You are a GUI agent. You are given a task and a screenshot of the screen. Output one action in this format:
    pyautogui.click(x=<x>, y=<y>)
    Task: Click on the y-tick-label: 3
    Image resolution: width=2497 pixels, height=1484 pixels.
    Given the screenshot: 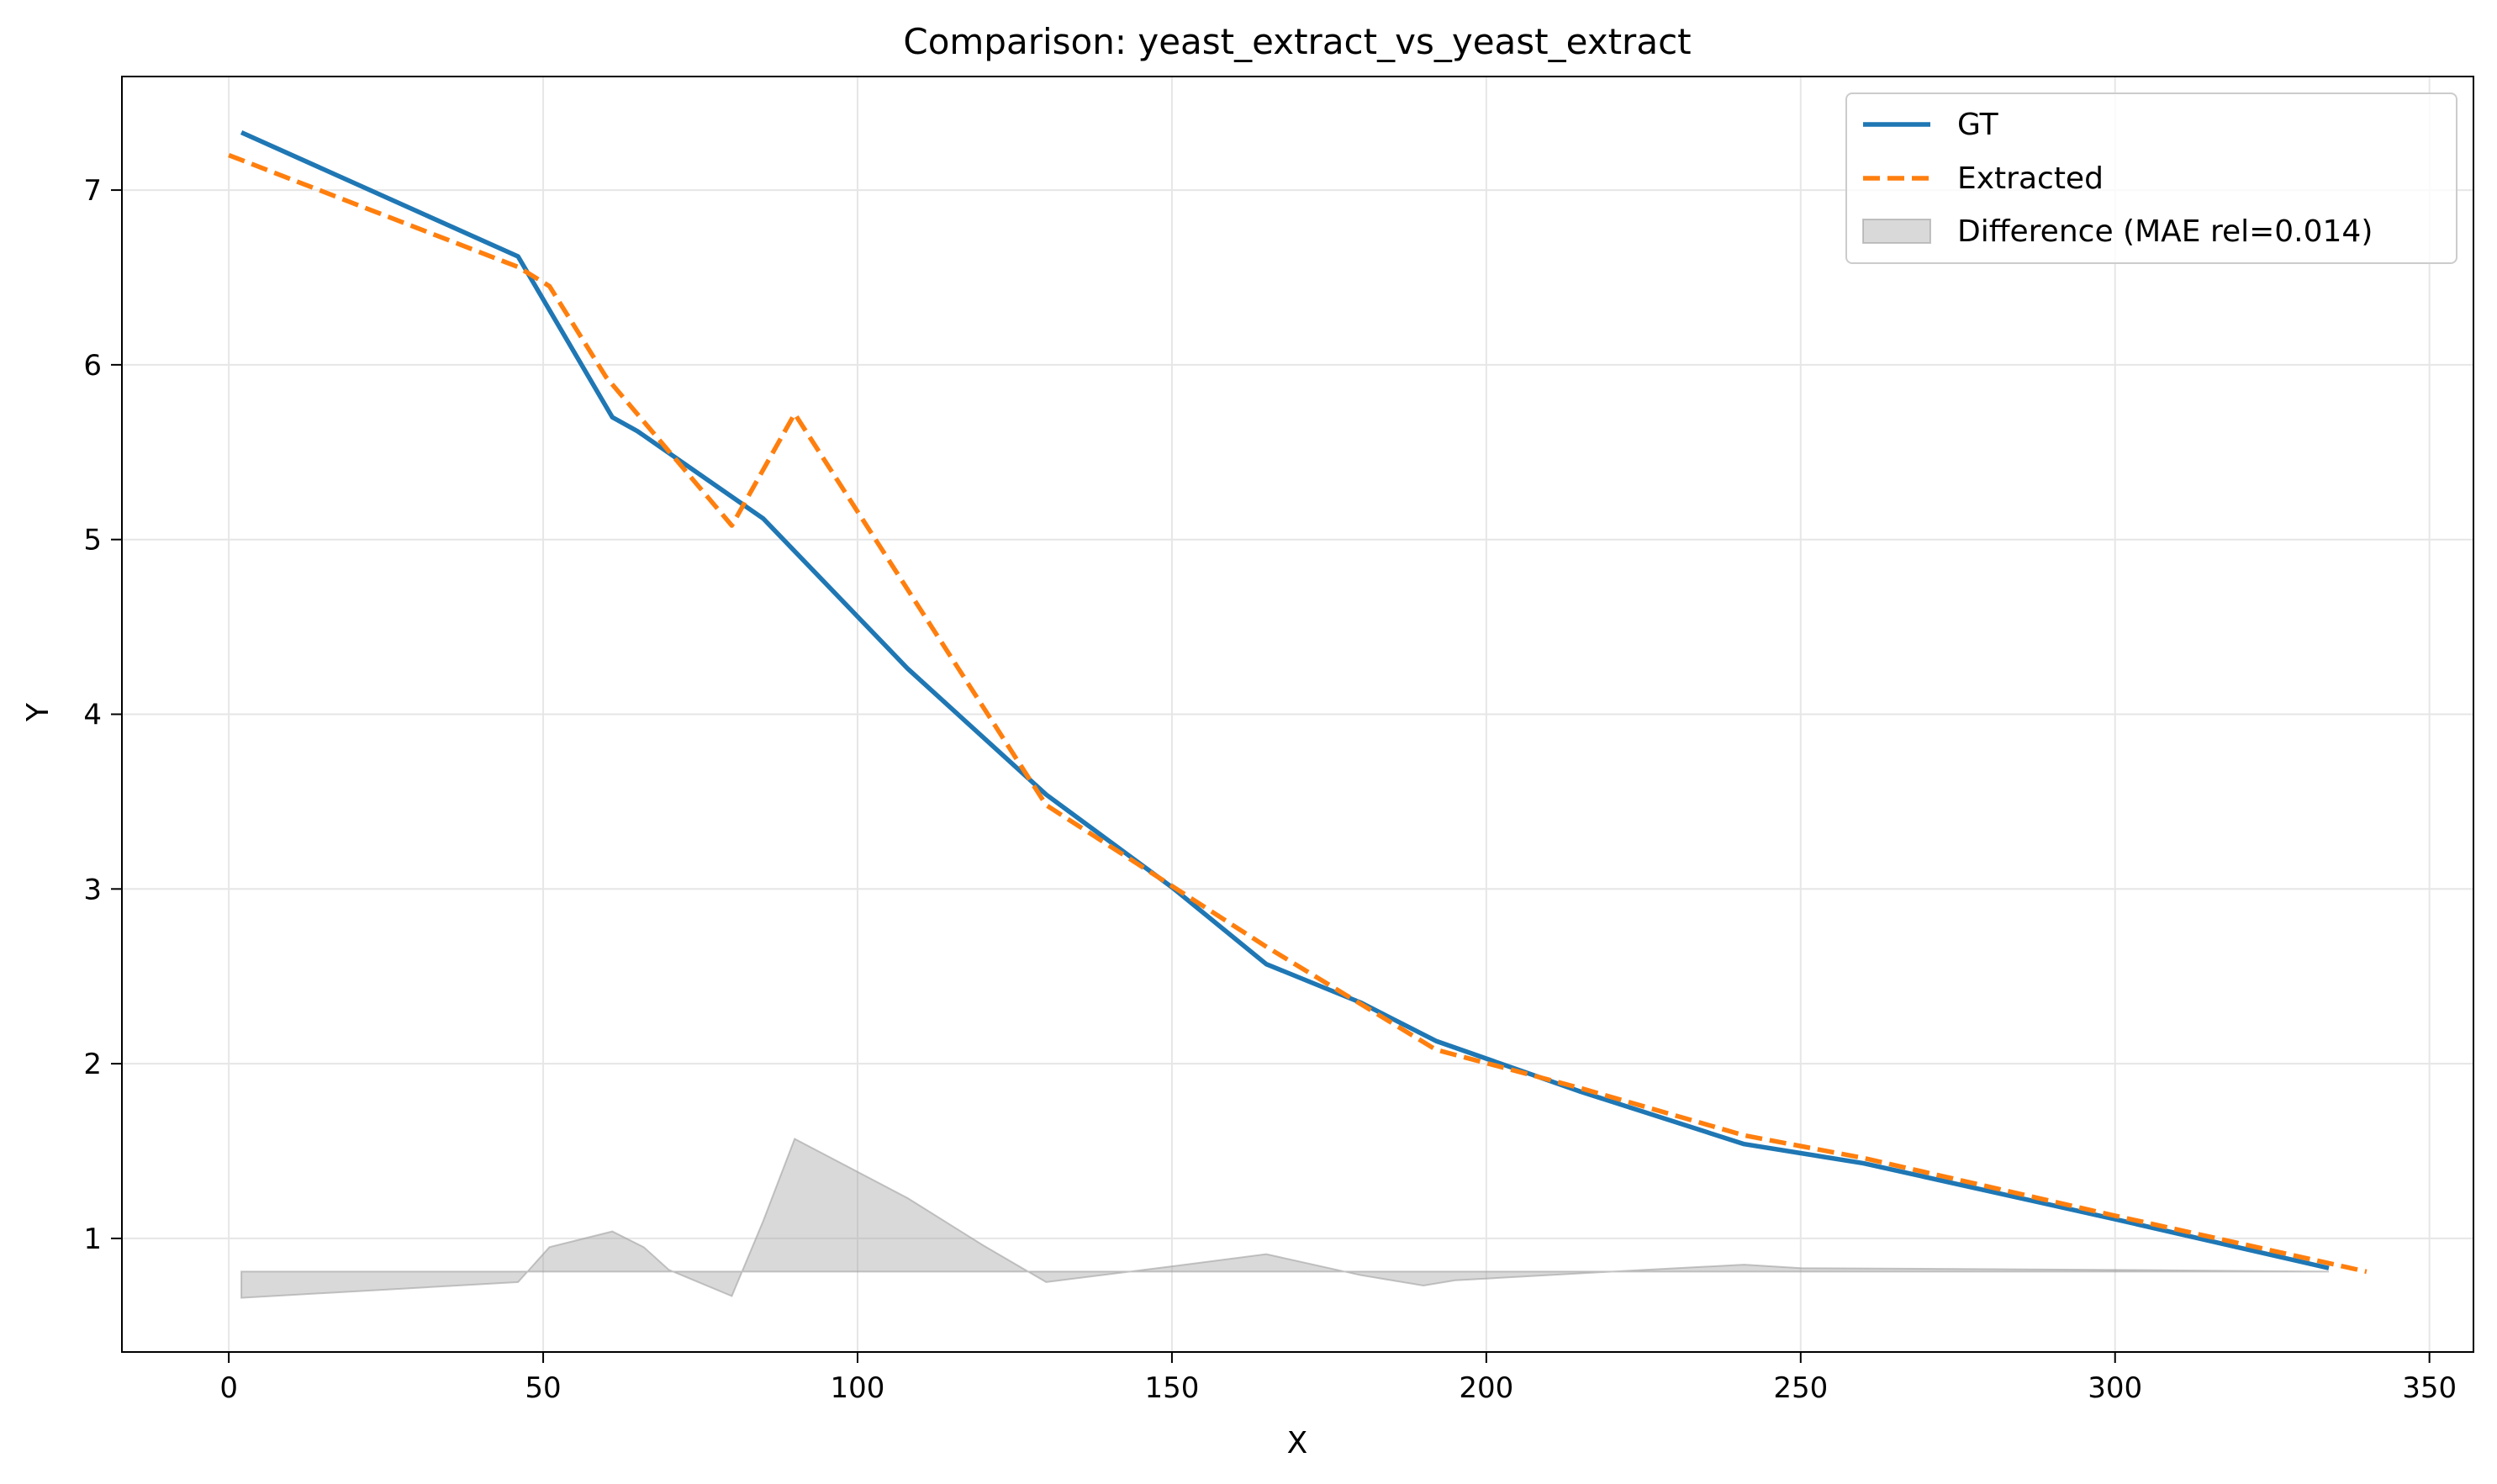 What is the action you would take?
    pyautogui.click(x=92, y=889)
    